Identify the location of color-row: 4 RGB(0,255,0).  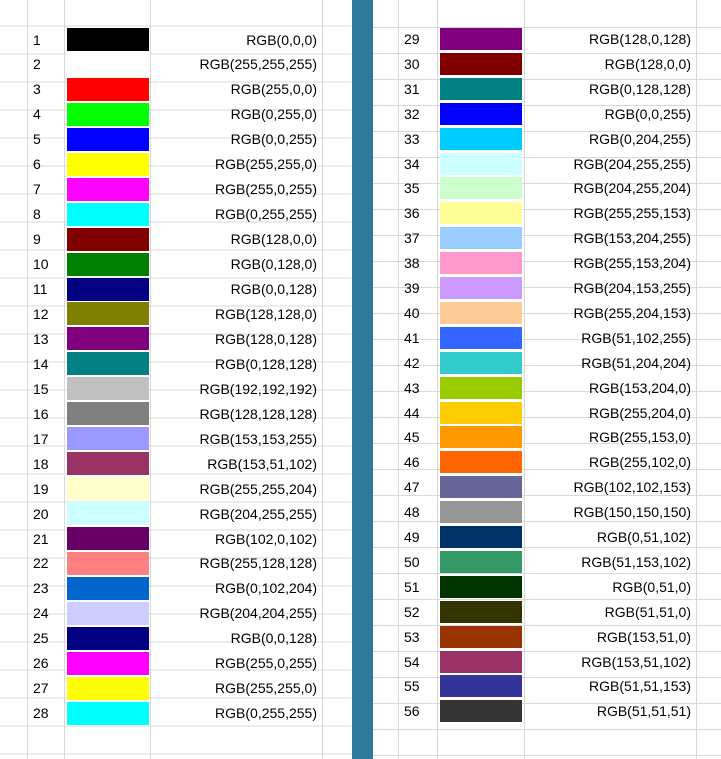
(176, 114).